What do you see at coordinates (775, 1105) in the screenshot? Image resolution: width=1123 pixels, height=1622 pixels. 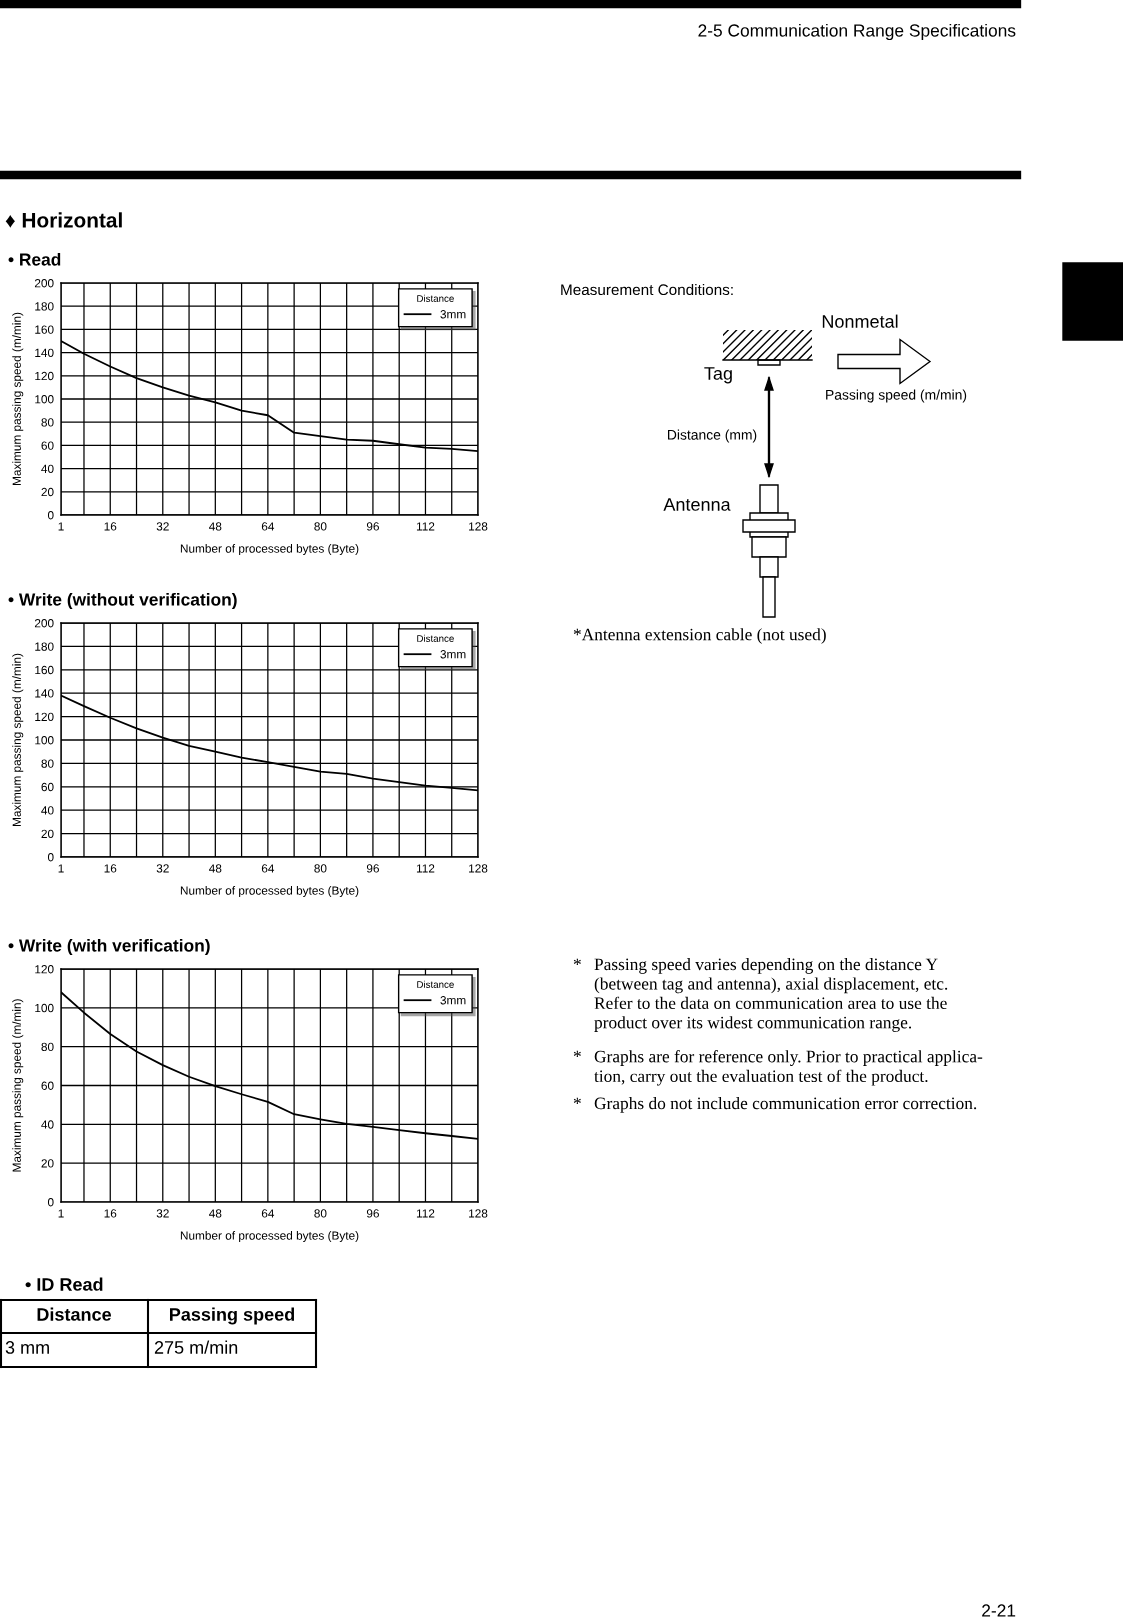 I see `text: * Graphs do not include communication error correction.` at bounding box center [775, 1105].